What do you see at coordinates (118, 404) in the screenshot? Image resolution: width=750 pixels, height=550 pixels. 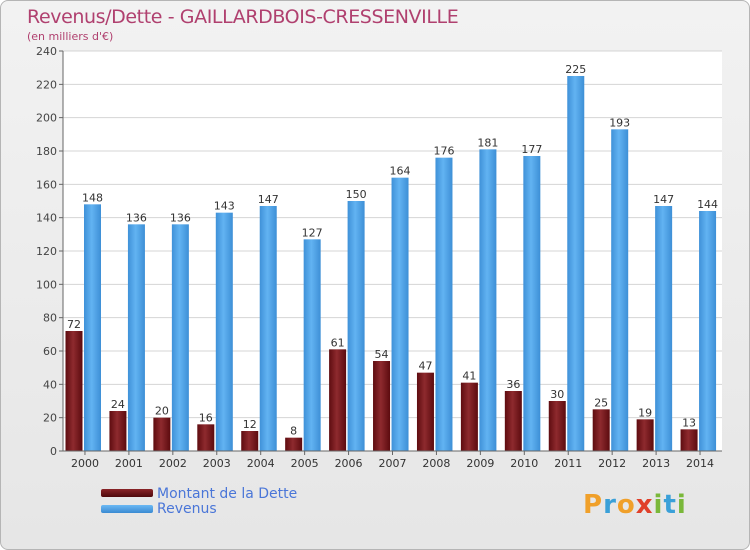 I see `data-label-debt: 24` at bounding box center [118, 404].